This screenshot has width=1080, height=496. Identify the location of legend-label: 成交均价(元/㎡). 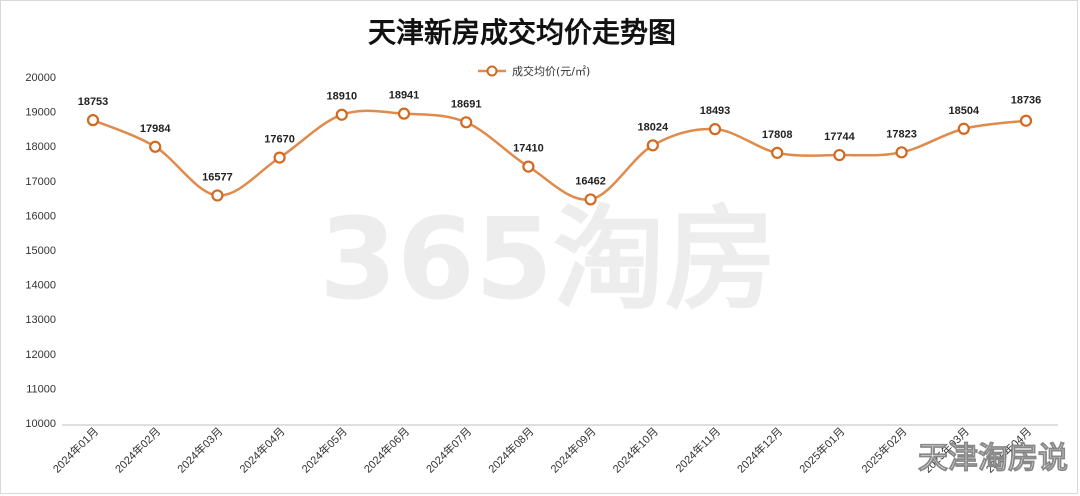
(551, 71).